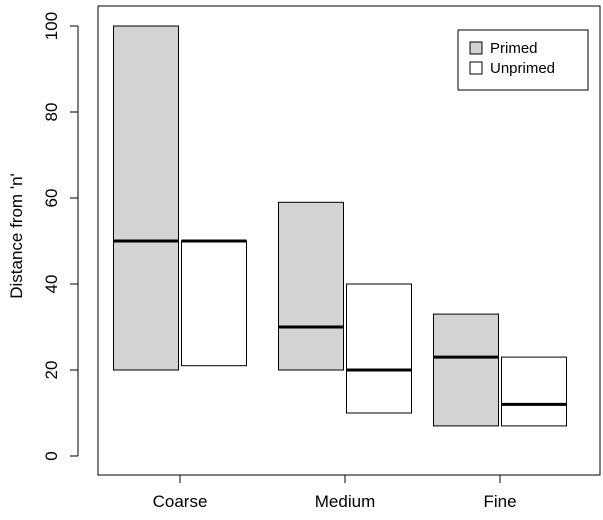 The width and height of the screenshot is (603, 520). I want to click on x-tick-label: Fine, so click(499, 501).